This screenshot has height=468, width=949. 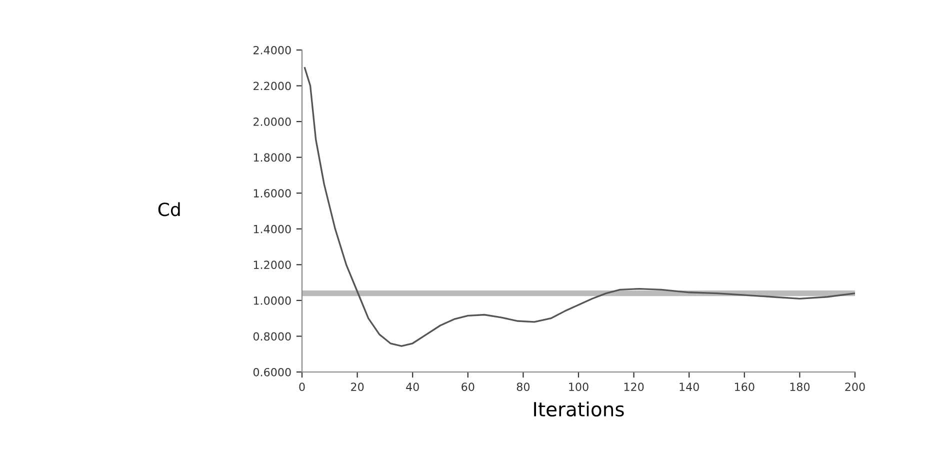 I want to click on y-tick-label: 2.2000, so click(x=272, y=86).